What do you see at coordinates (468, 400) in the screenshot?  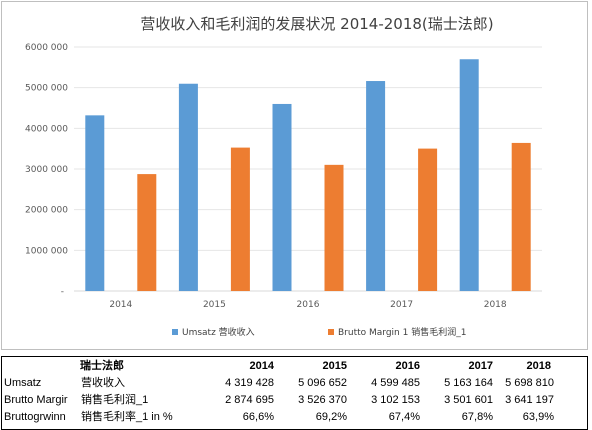 I see `table-cell: 3 501 601` at bounding box center [468, 400].